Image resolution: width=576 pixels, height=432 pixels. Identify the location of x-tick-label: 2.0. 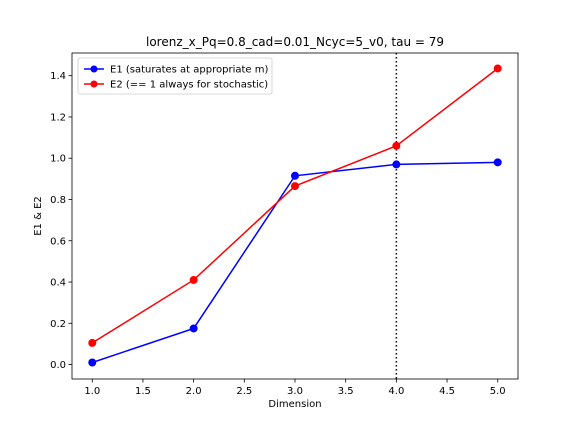
(194, 391).